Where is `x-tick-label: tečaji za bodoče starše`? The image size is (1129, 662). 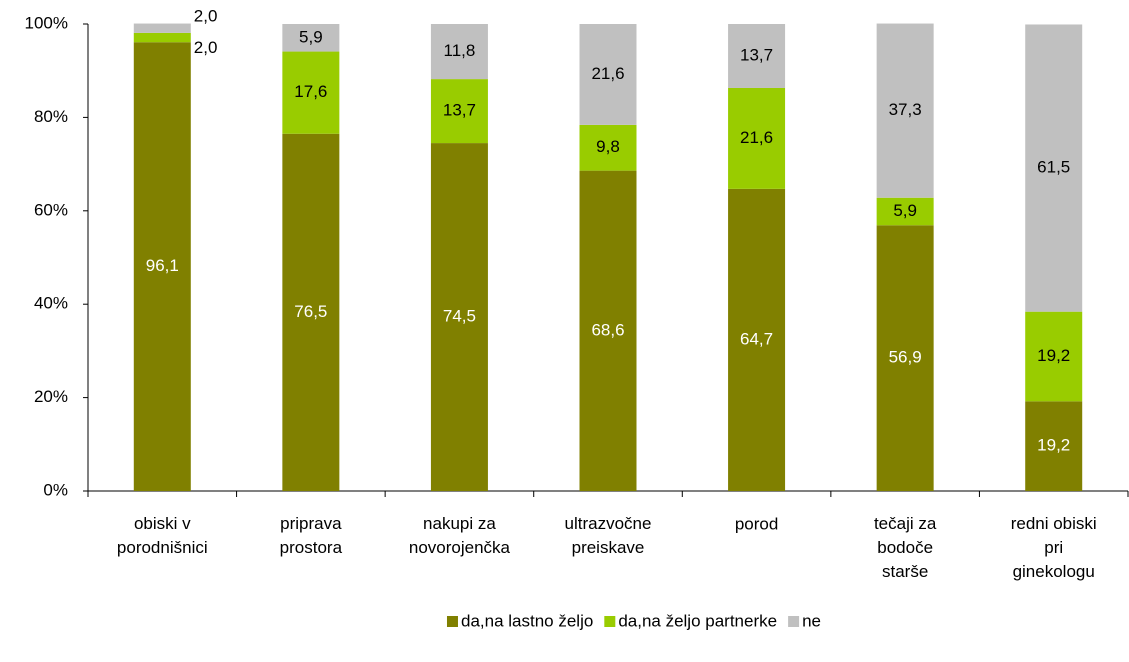 x-tick-label: tečaji za bodoče starše is located at coordinates (905, 547).